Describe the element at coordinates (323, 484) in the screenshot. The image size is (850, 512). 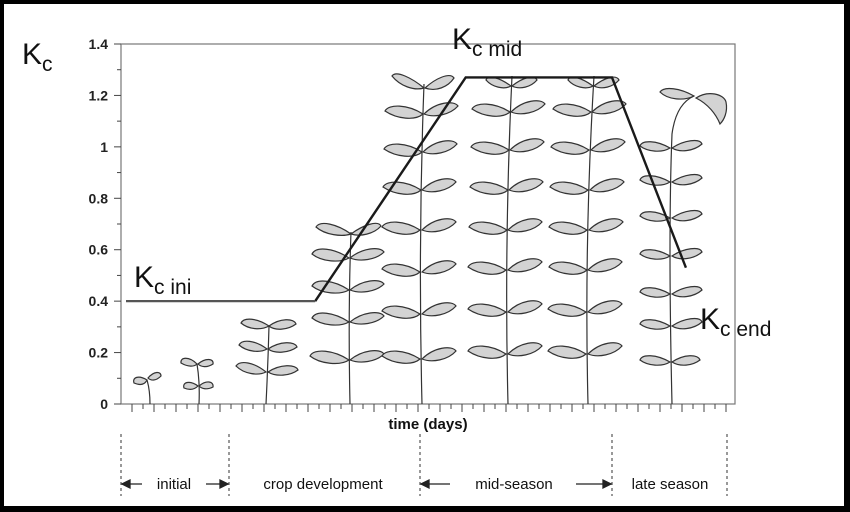
I see `stage-label-crop-development: crop development` at that location.